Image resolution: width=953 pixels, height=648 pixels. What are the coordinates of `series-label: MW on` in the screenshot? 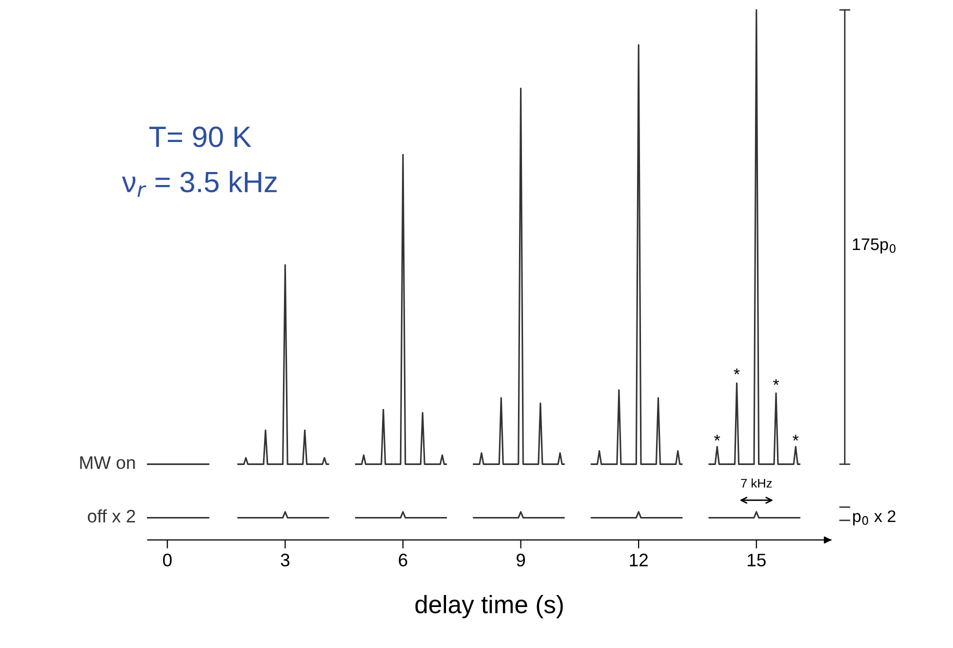 It's located at (107, 463).